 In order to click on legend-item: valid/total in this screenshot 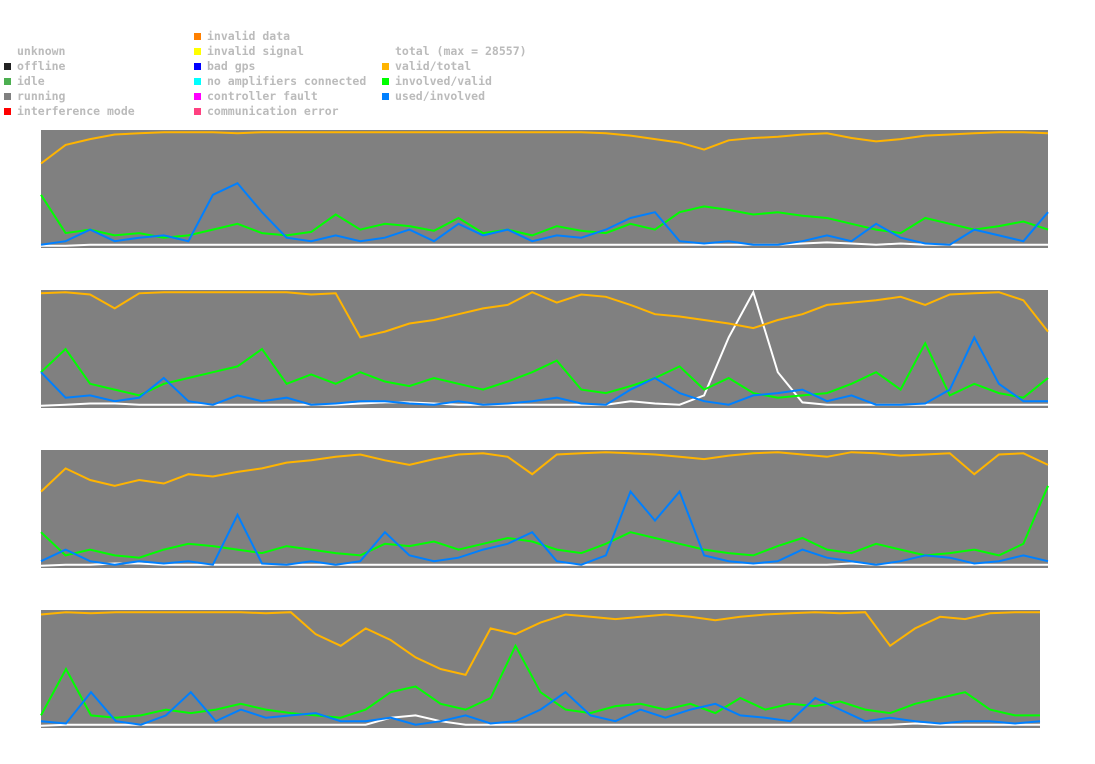, I will do `click(454, 66)`.